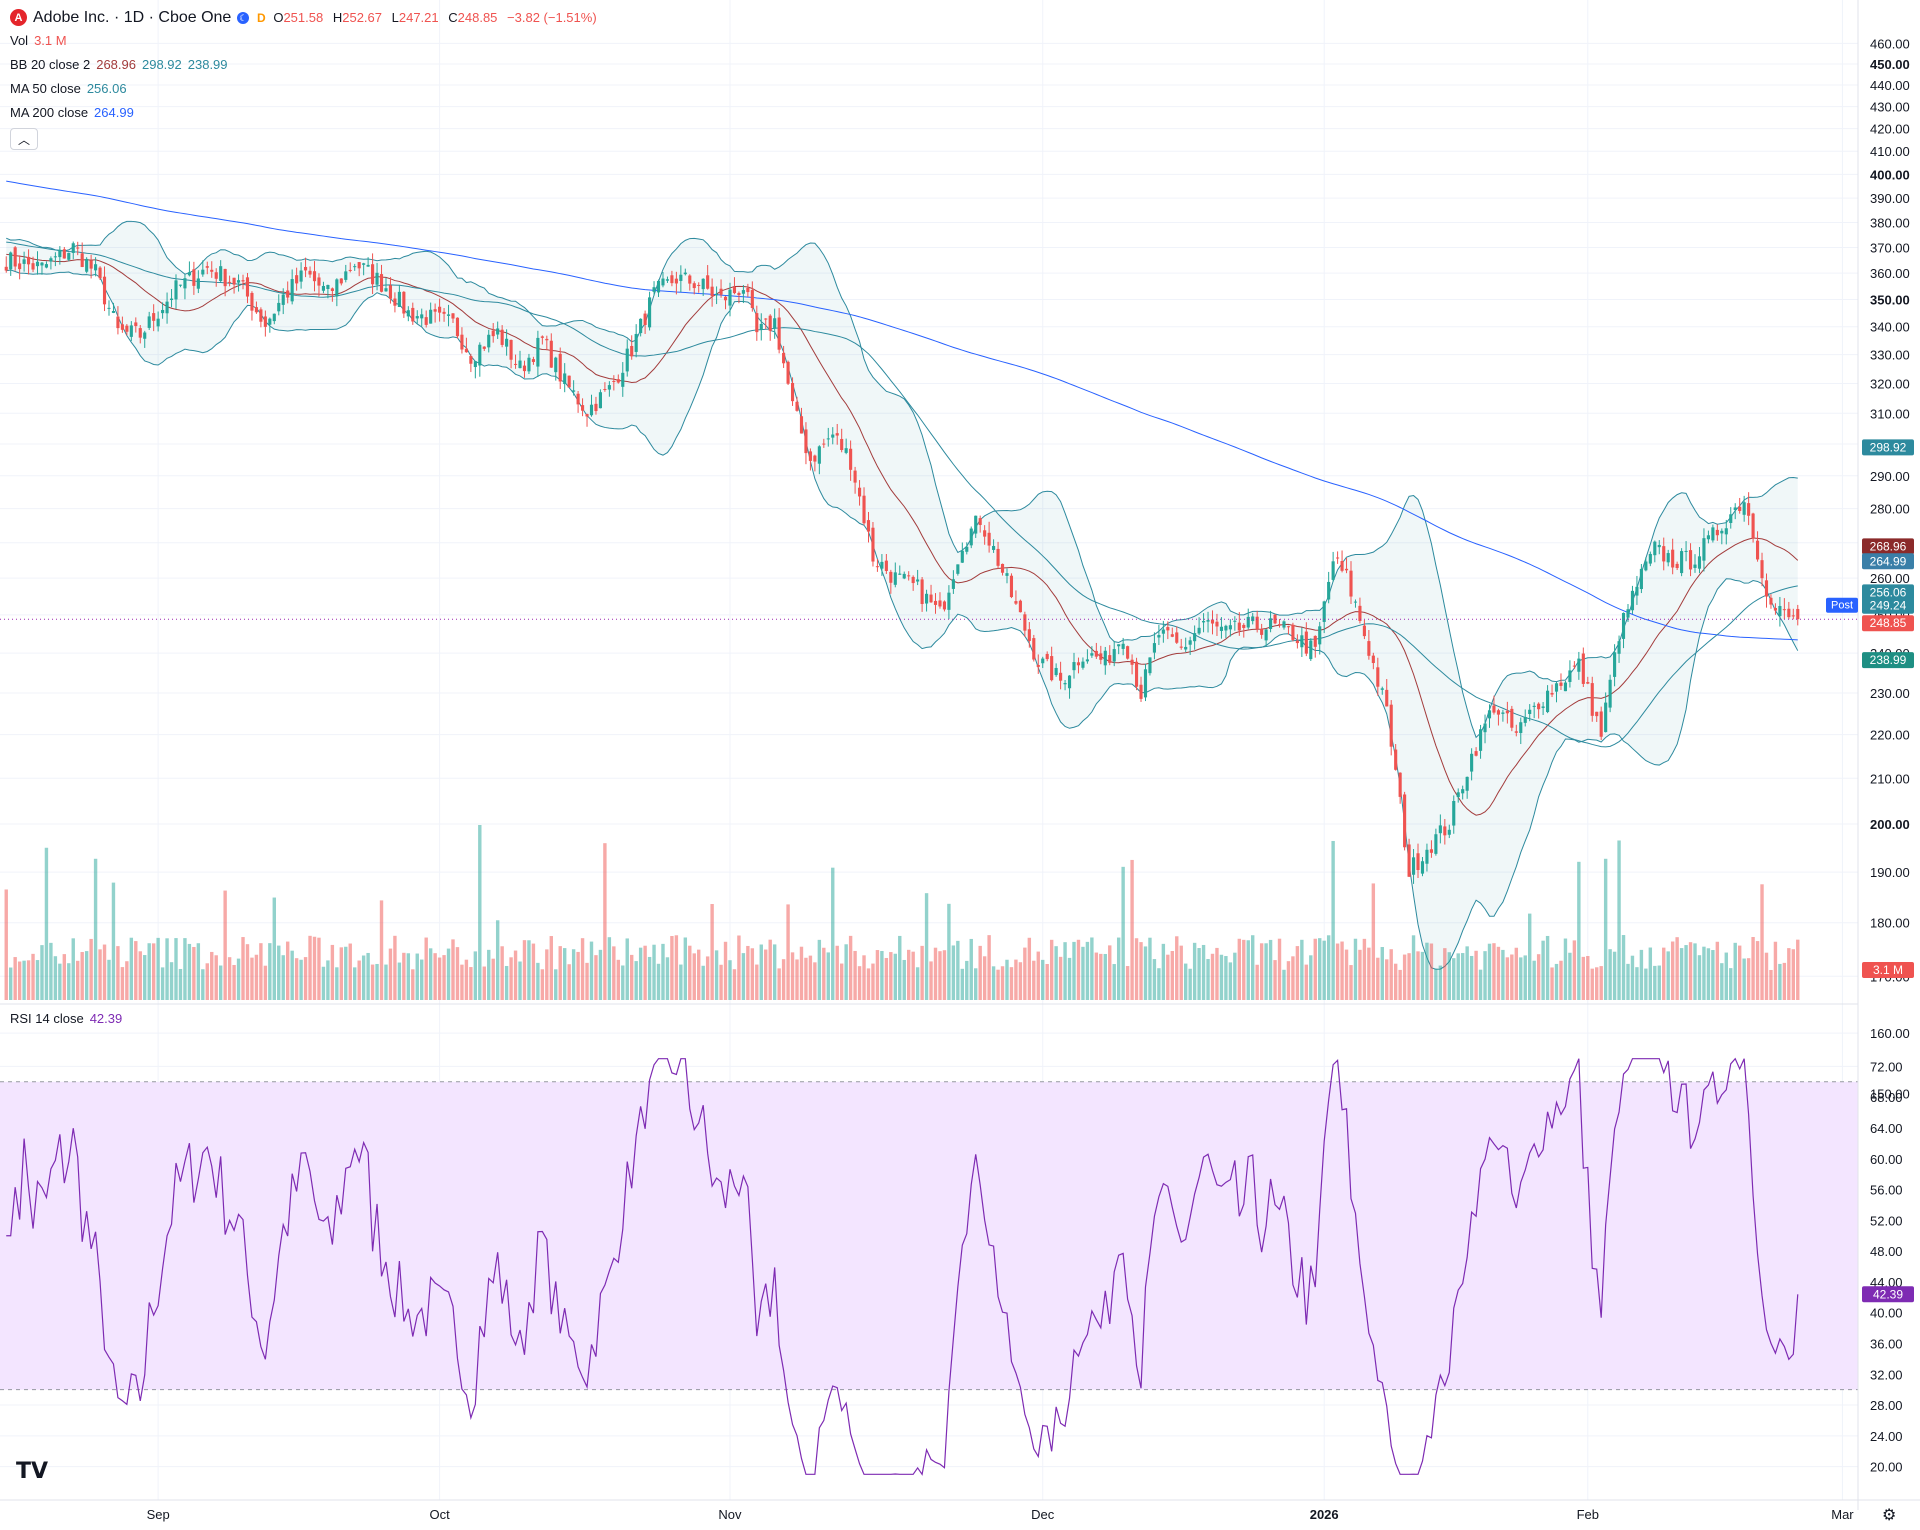 This screenshot has height=1530, width=1920. I want to click on rsi-tick-label: 48.00, so click(1886, 1251).